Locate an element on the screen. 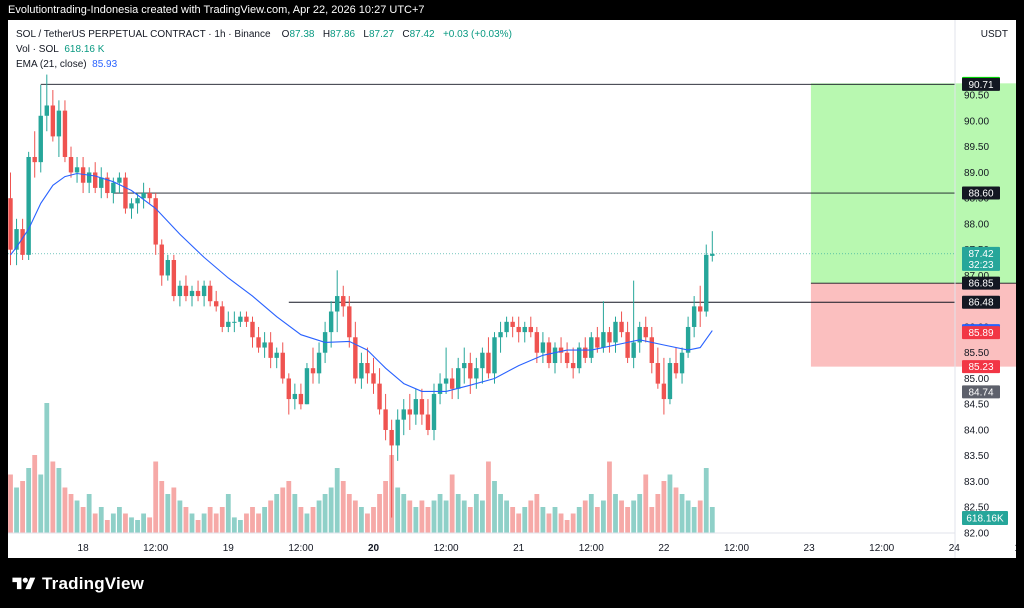 The height and width of the screenshot is (608, 1024). time-tick-label: 12:00 is located at coordinates (446, 548).